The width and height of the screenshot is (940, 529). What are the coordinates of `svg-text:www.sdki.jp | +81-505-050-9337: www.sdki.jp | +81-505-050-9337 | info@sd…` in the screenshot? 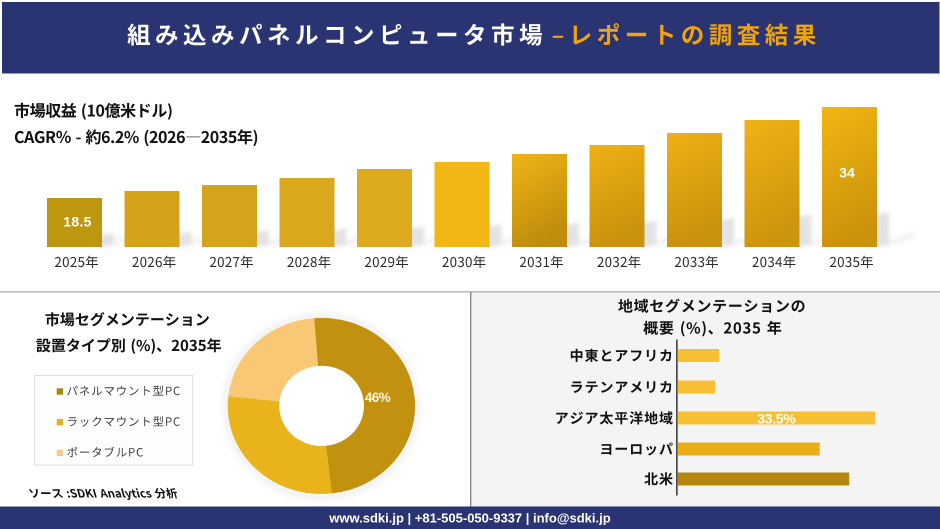 It's located at (469, 518).